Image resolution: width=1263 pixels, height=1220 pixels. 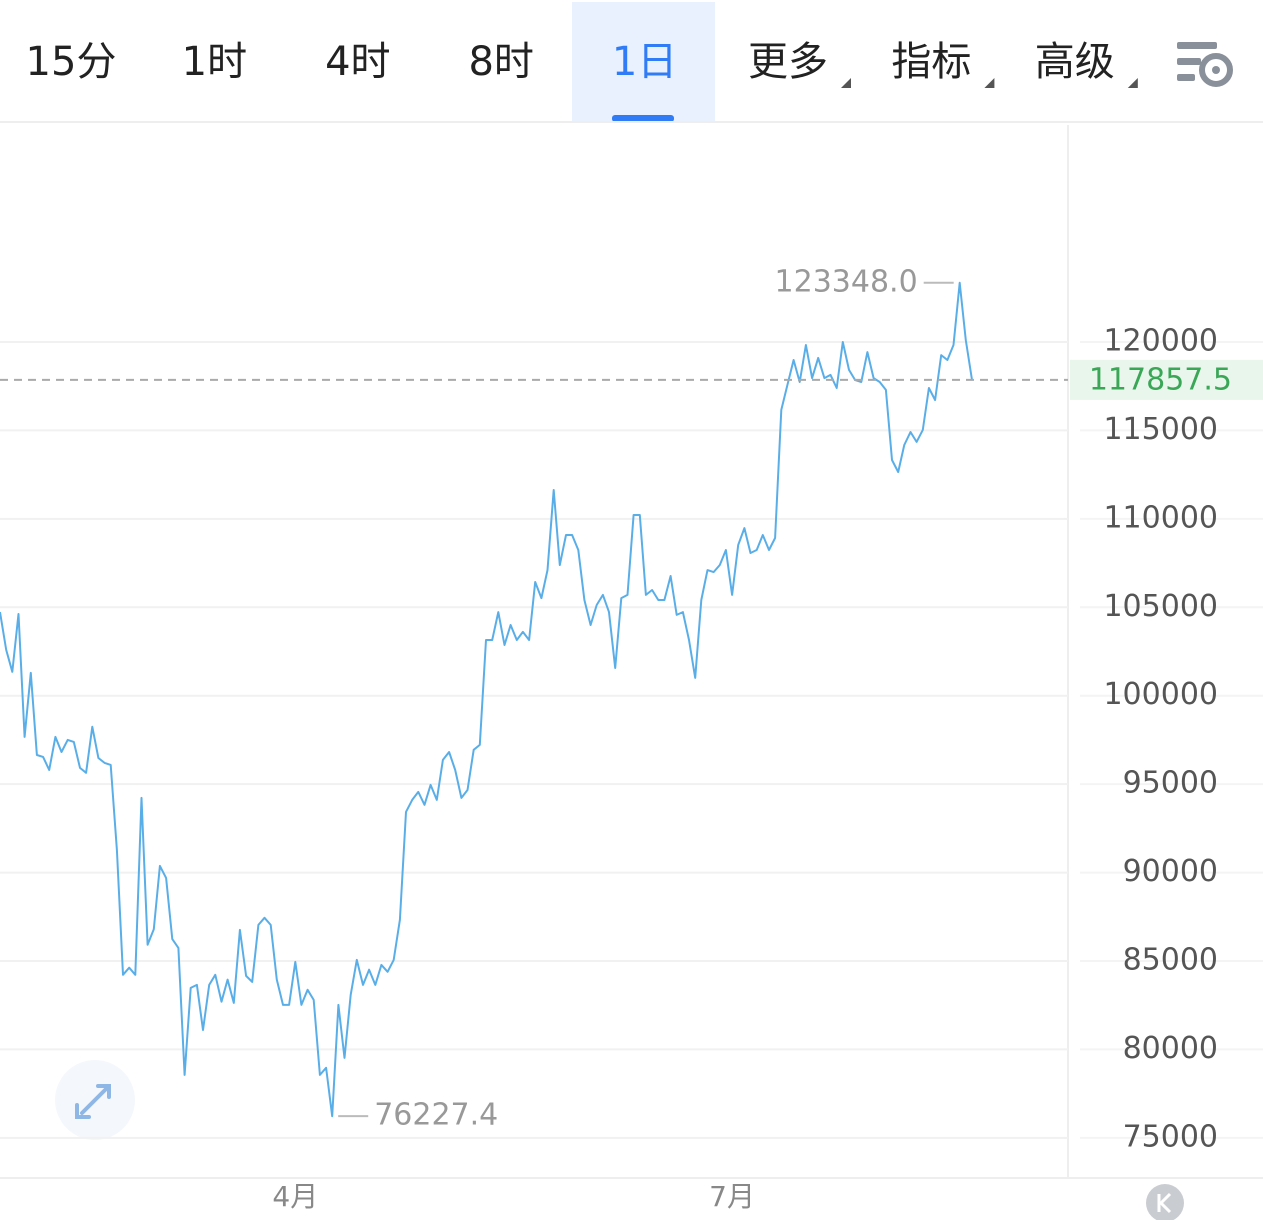 What do you see at coordinates (95, 1100) in the screenshot?
I see `expand-button` at bounding box center [95, 1100].